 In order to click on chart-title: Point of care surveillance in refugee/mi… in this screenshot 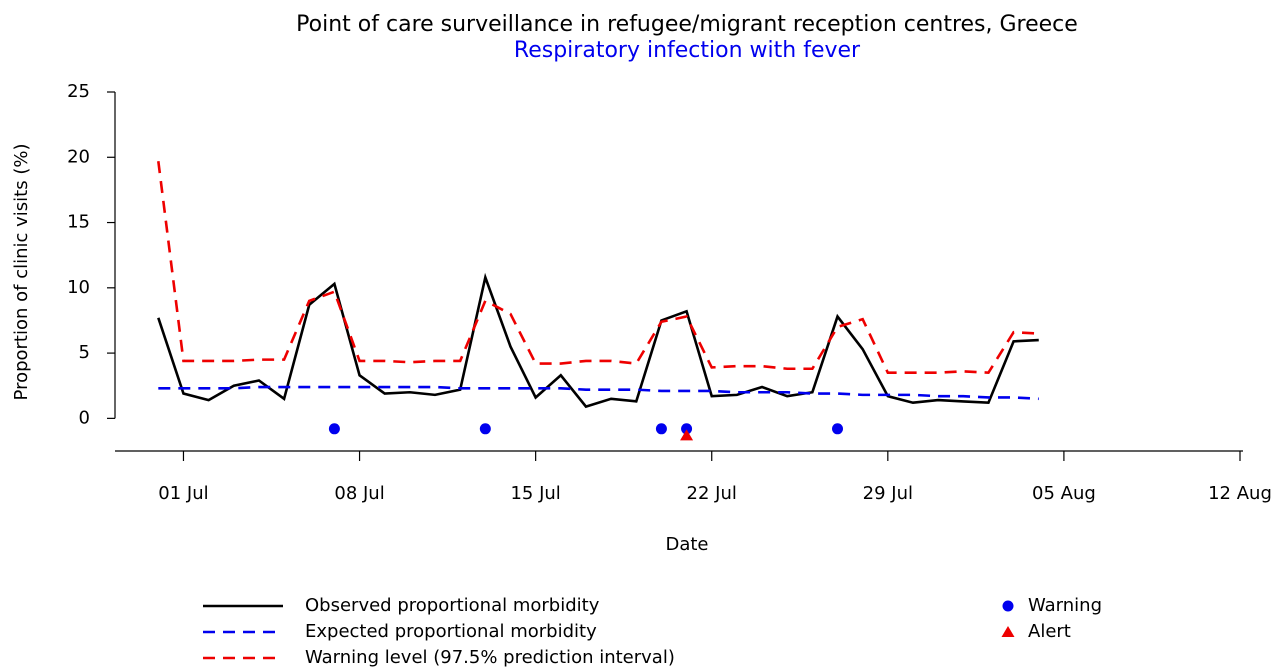, I will do `click(687, 24)`.